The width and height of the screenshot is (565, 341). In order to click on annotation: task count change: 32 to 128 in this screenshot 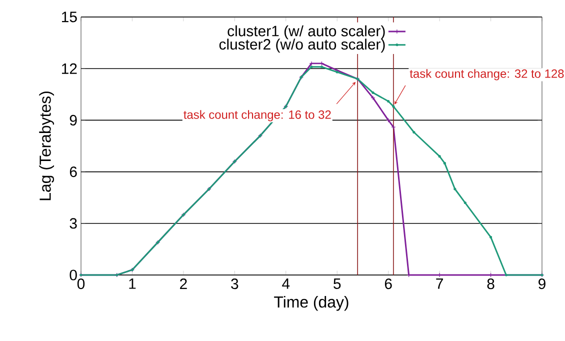, I will do `click(487, 74)`.